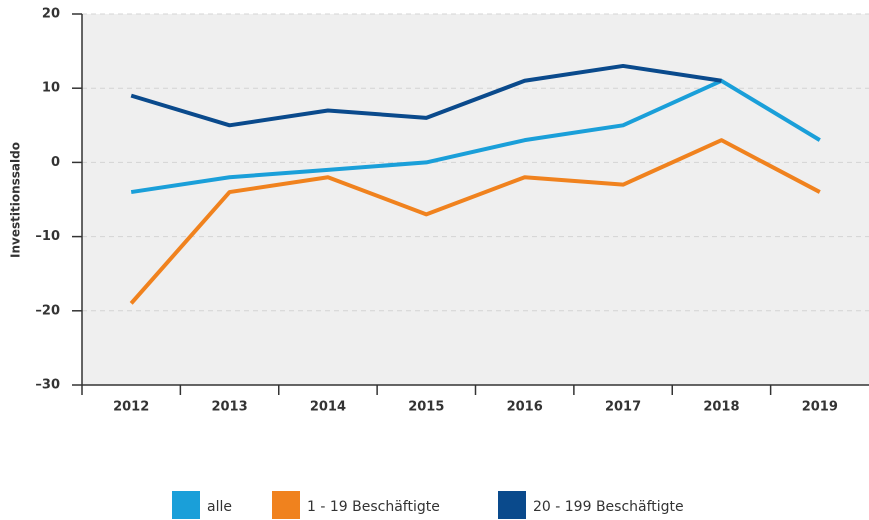 The width and height of the screenshot is (869, 520). Describe the element at coordinates (16, 200) in the screenshot. I see `y-axis-label: Investitionssaldo` at that location.